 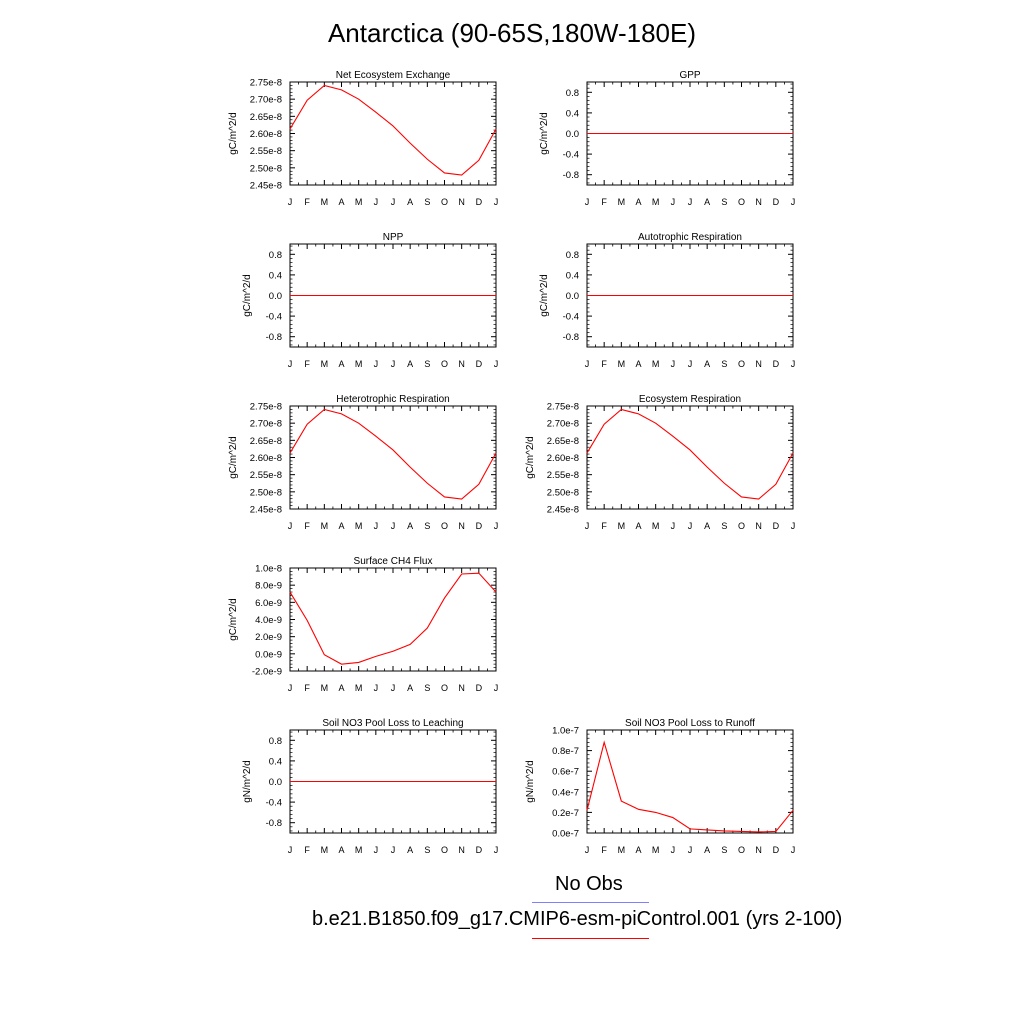 I want to click on panel-title: Heterotrophic Respiration, so click(x=392, y=399).